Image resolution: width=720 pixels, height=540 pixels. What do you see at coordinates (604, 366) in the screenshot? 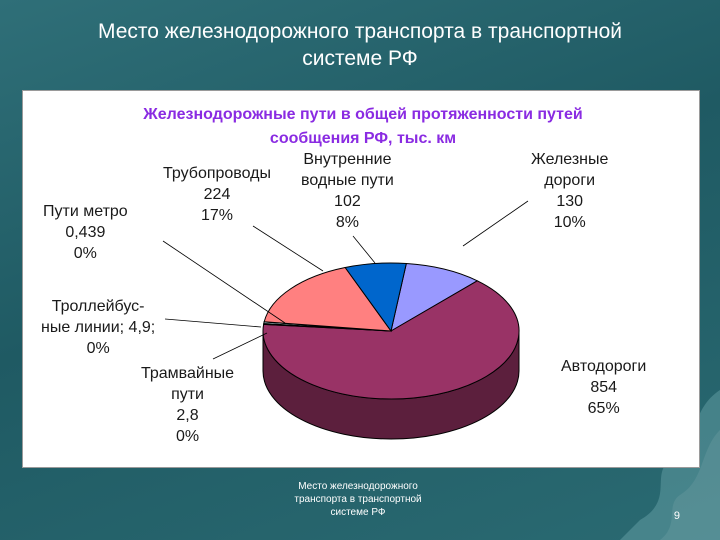
I see `label-roads-line1: Автодороги` at bounding box center [604, 366].